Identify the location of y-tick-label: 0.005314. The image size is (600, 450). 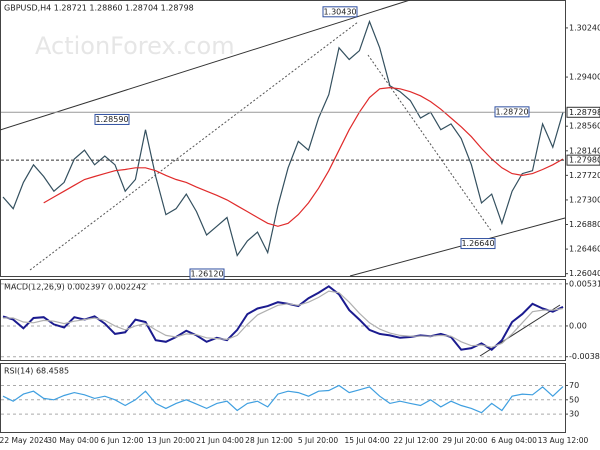
(584, 283).